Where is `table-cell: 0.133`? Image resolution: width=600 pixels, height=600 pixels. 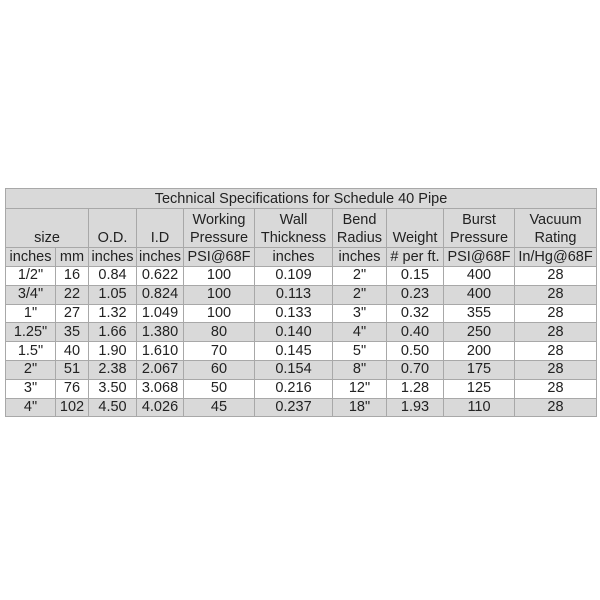 table-cell: 0.133 is located at coordinates (293, 313).